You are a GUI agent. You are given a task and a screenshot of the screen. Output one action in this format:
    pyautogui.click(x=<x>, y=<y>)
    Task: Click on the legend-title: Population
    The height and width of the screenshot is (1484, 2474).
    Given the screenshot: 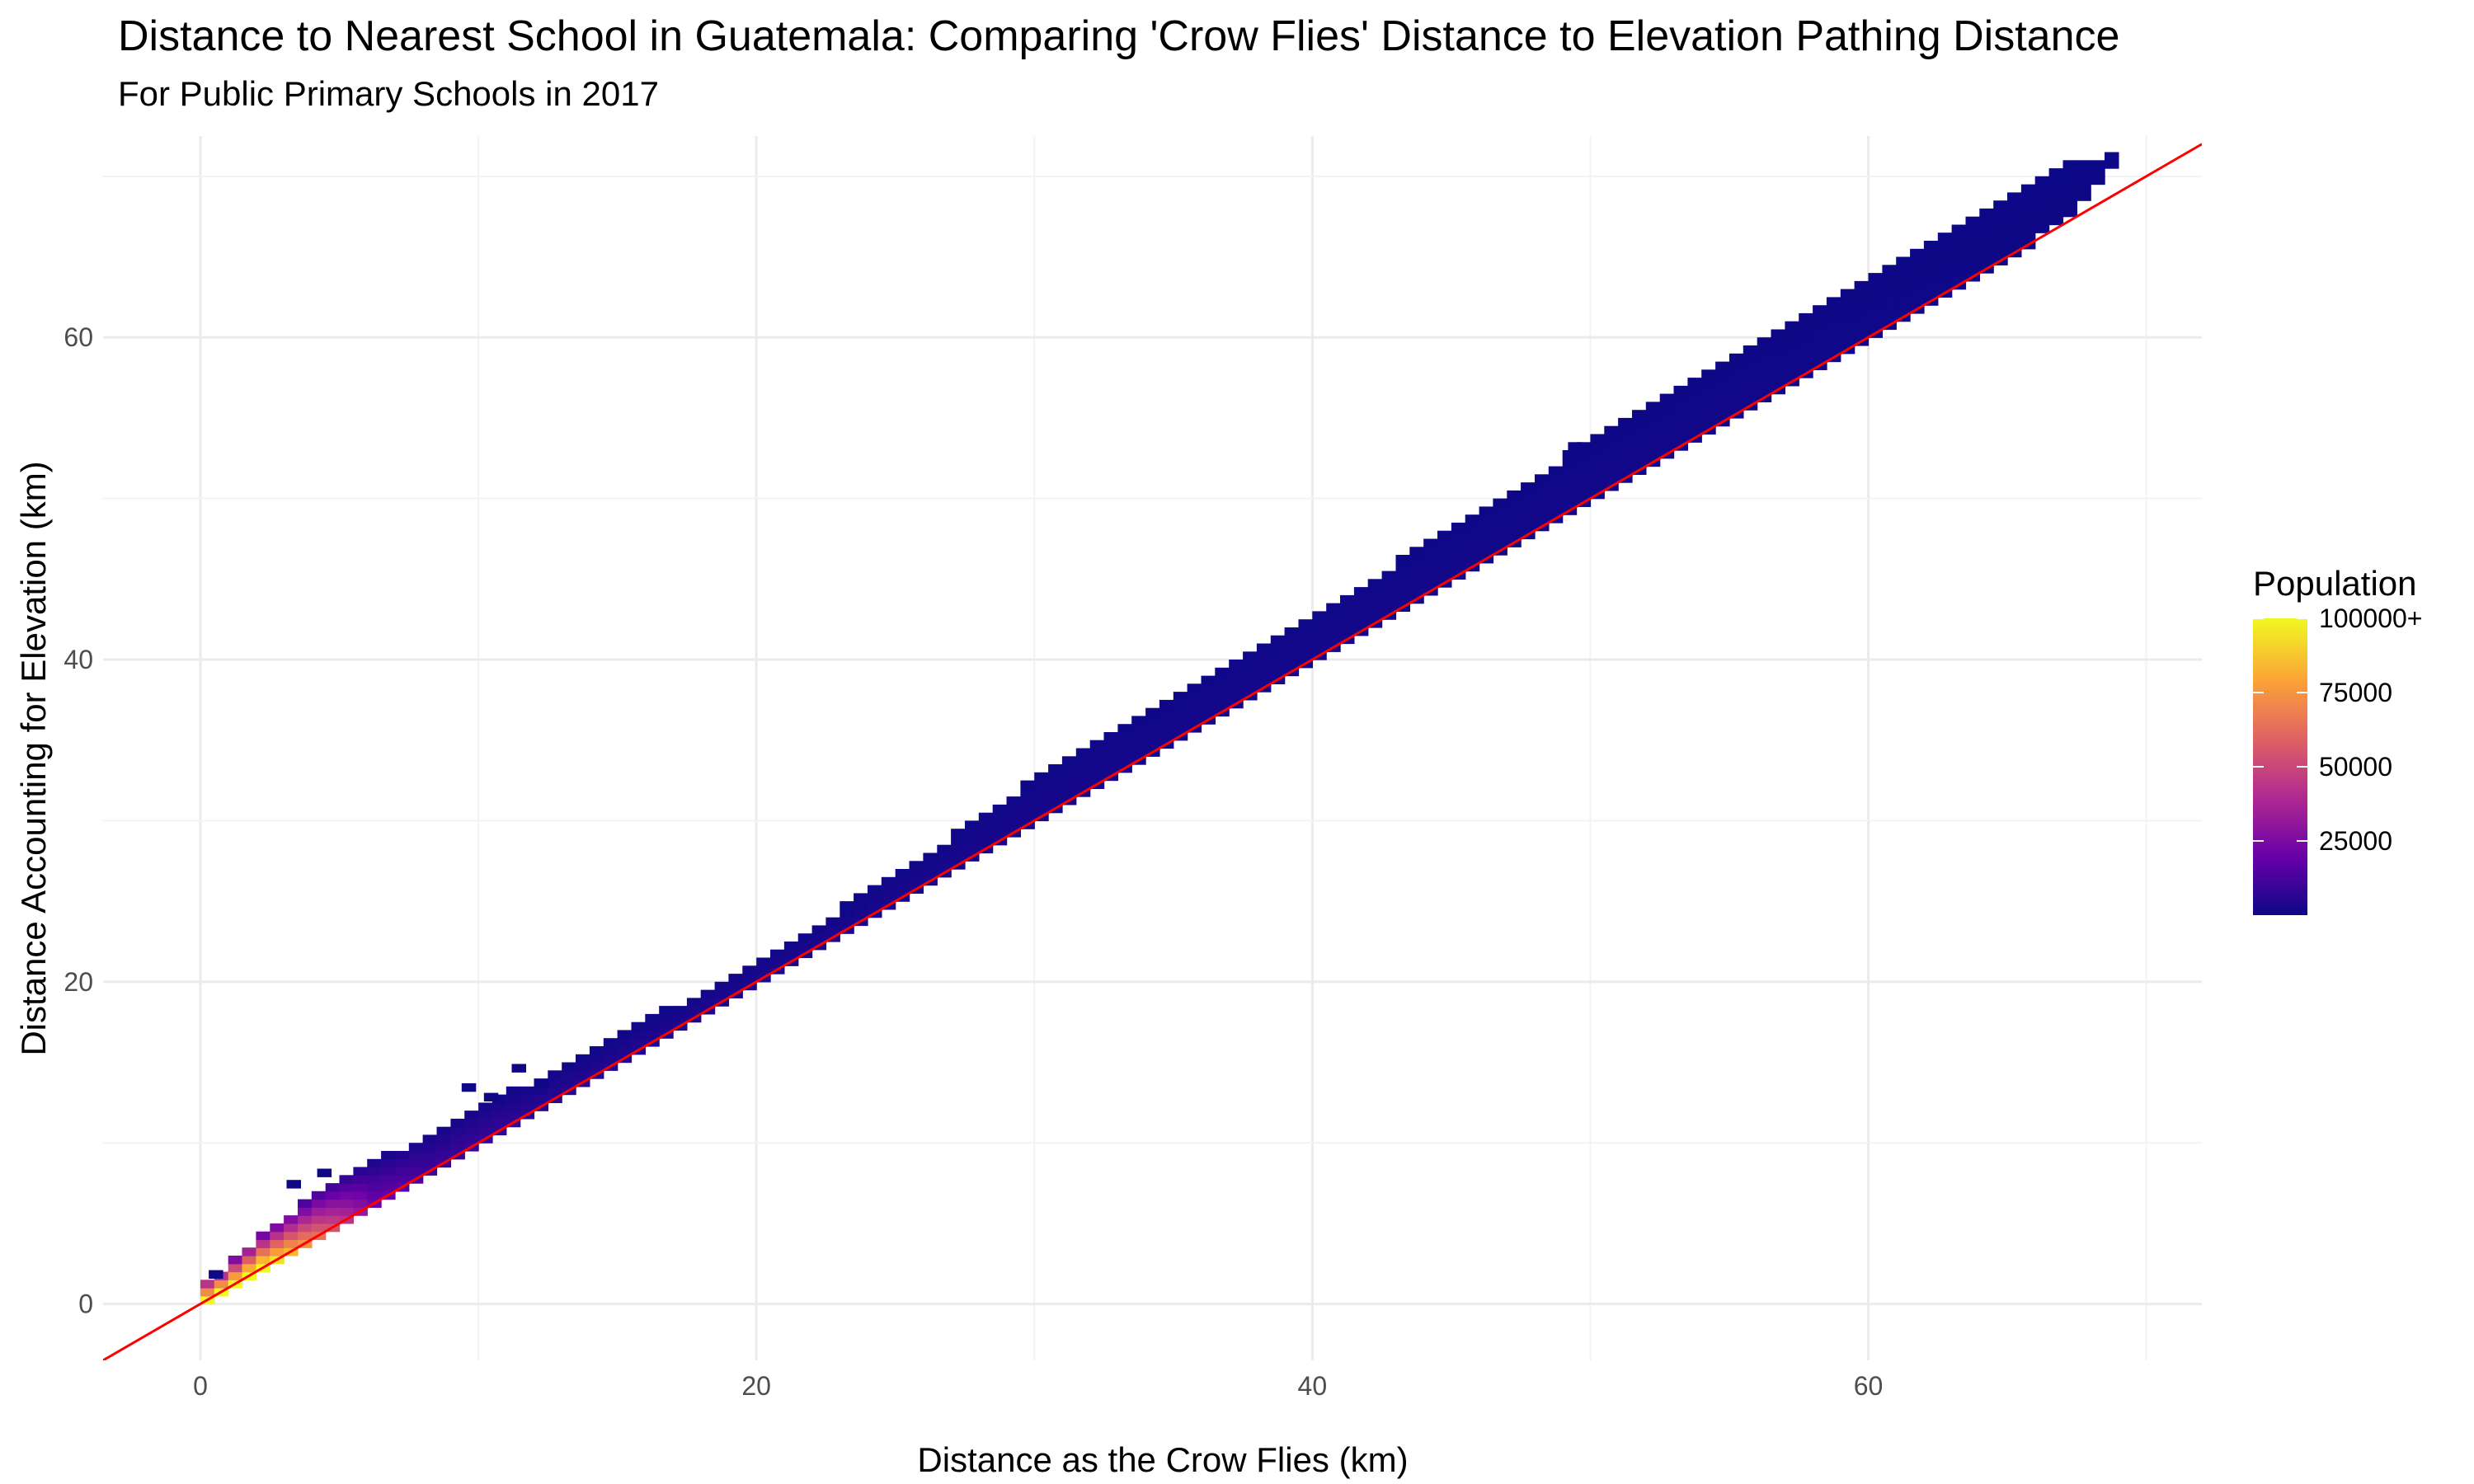 What is the action you would take?
    pyautogui.click(x=2335, y=583)
    